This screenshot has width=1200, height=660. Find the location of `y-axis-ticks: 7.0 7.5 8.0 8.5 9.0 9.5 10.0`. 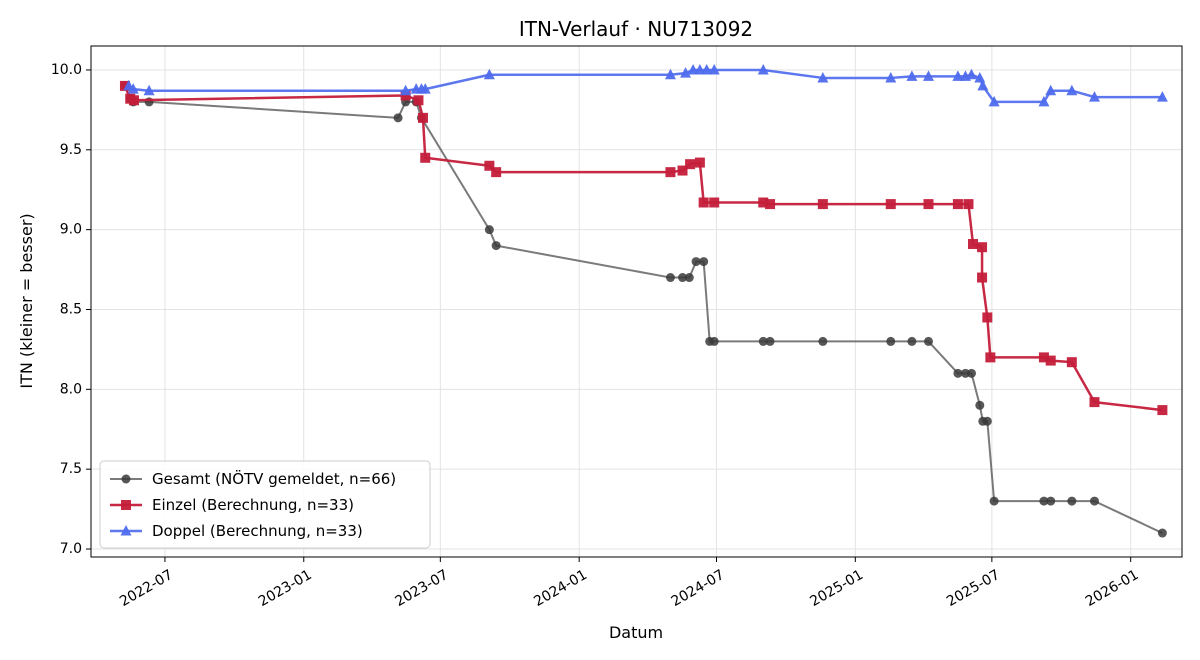

y-axis-ticks: 7.0 7.5 8.0 8.5 9.0 9.5 10.0 is located at coordinates (71, 309).